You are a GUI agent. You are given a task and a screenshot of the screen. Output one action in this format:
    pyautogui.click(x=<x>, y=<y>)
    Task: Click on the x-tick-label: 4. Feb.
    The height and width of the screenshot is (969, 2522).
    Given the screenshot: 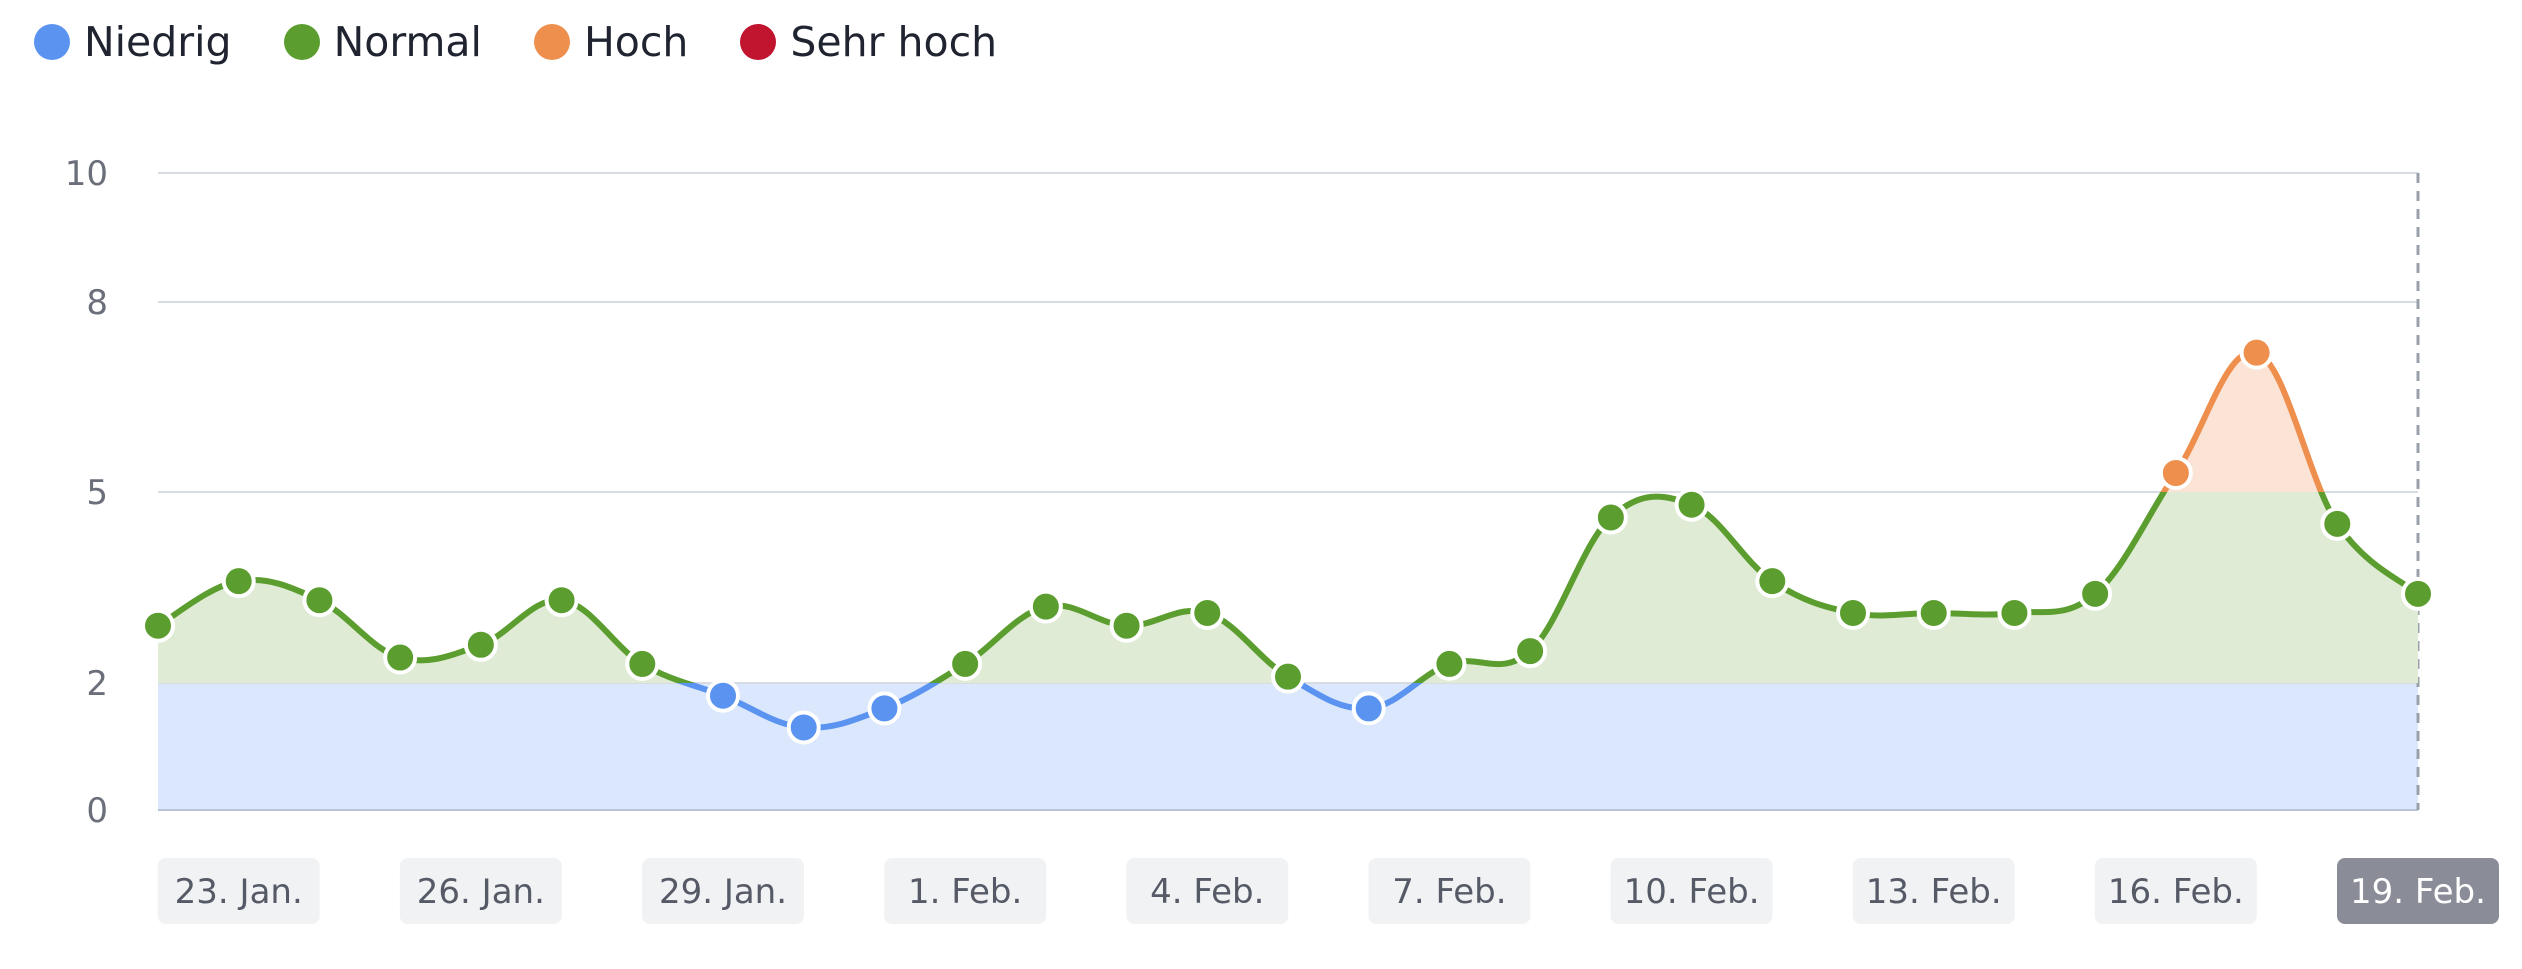 What is the action you would take?
    pyautogui.click(x=1207, y=892)
    